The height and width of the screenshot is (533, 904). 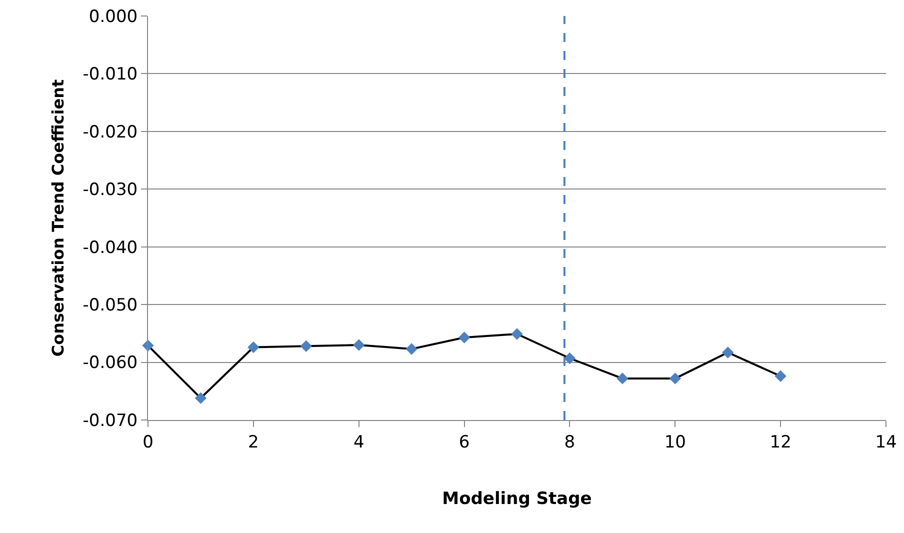 What do you see at coordinates (358, 442) in the screenshot?
I see `x-tick-label: 4` at bounding box center [358, 442].